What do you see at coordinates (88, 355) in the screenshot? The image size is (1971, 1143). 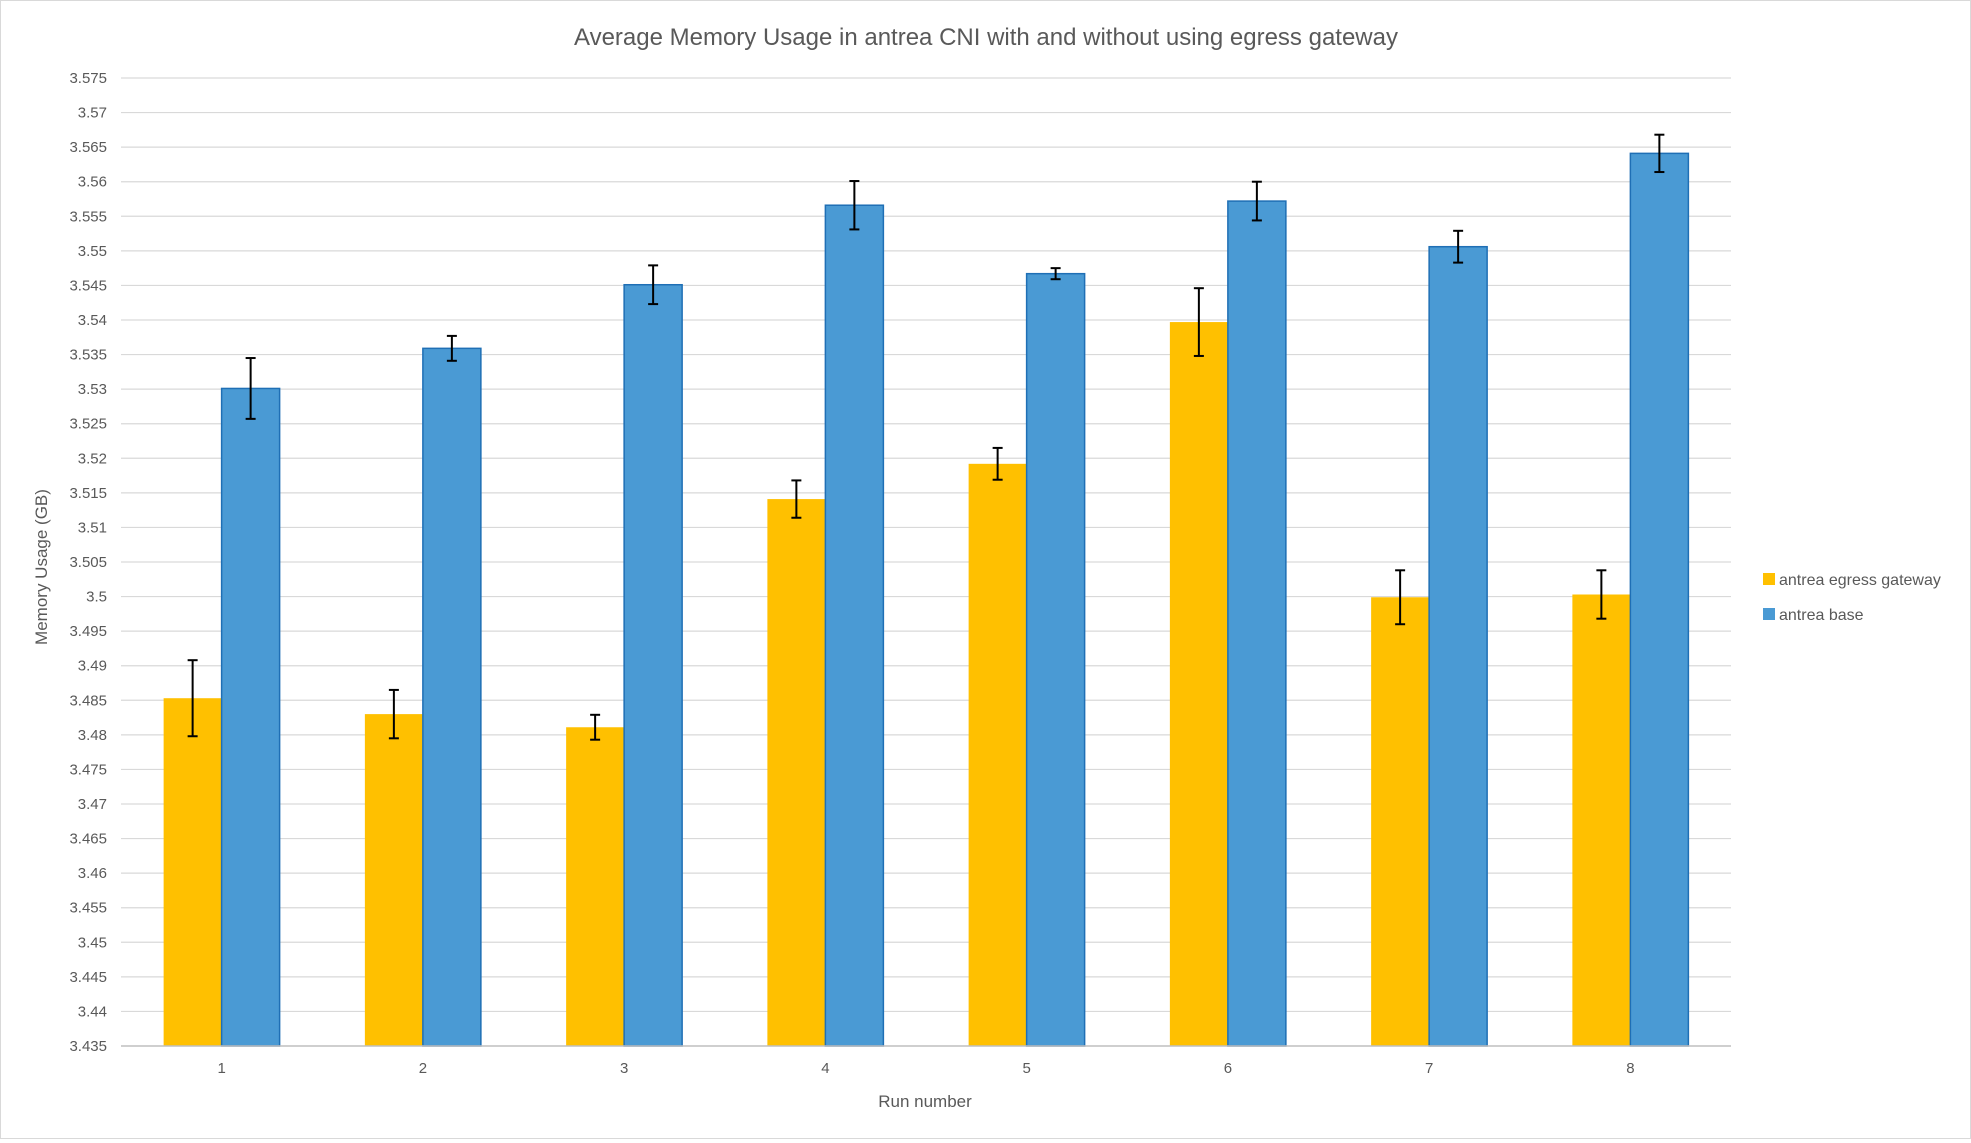 I see `y-tick-label: 3.535` at bounding box center [88, 355].